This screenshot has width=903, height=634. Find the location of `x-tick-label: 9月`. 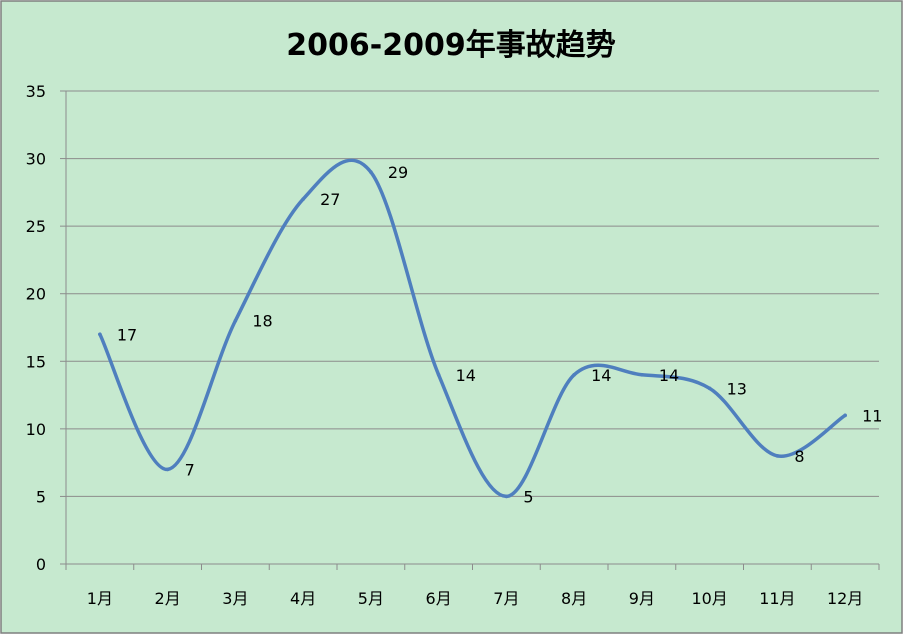

x-tick-label: 9月 is located at coordinates (642, 598).